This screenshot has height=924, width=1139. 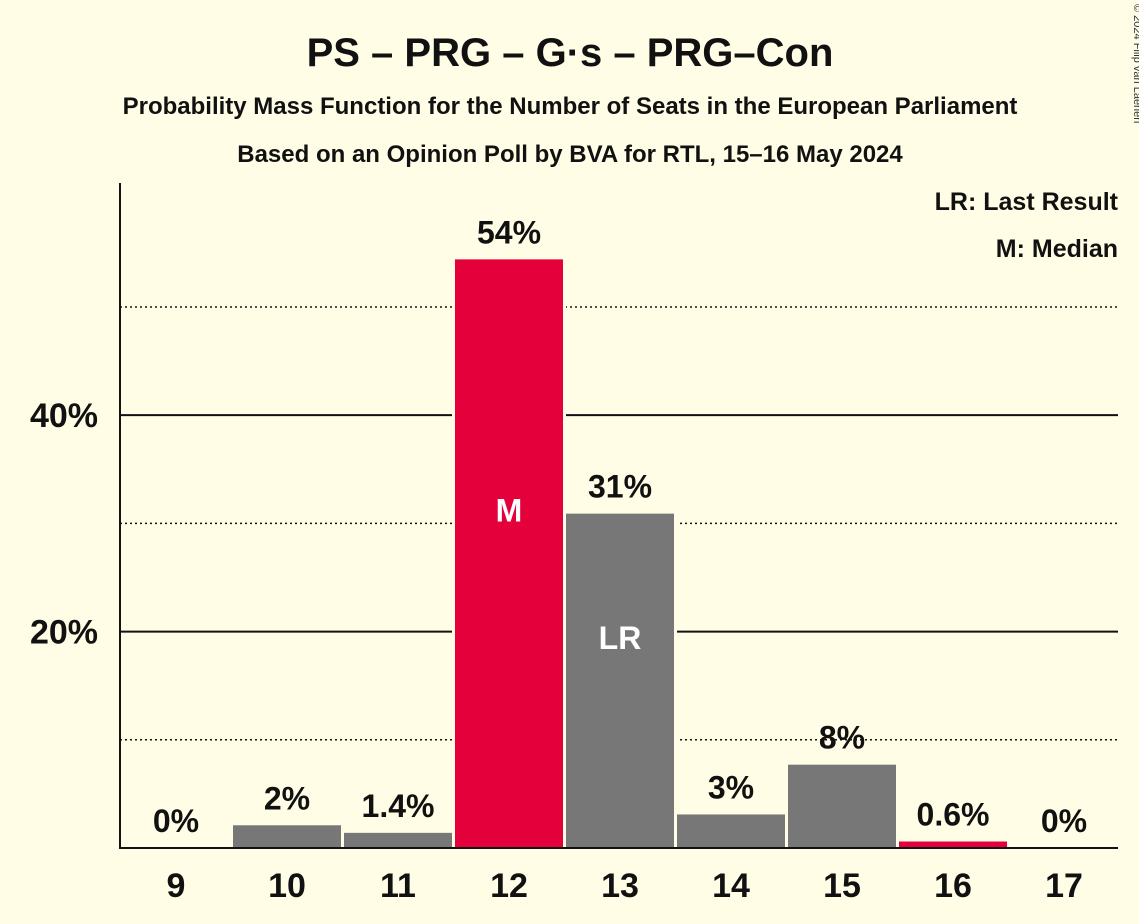 What do you see at coordinates (75, 516) in the screenshot?
I see `y-axis: 20% 40%` at bounding box center [75, 516].